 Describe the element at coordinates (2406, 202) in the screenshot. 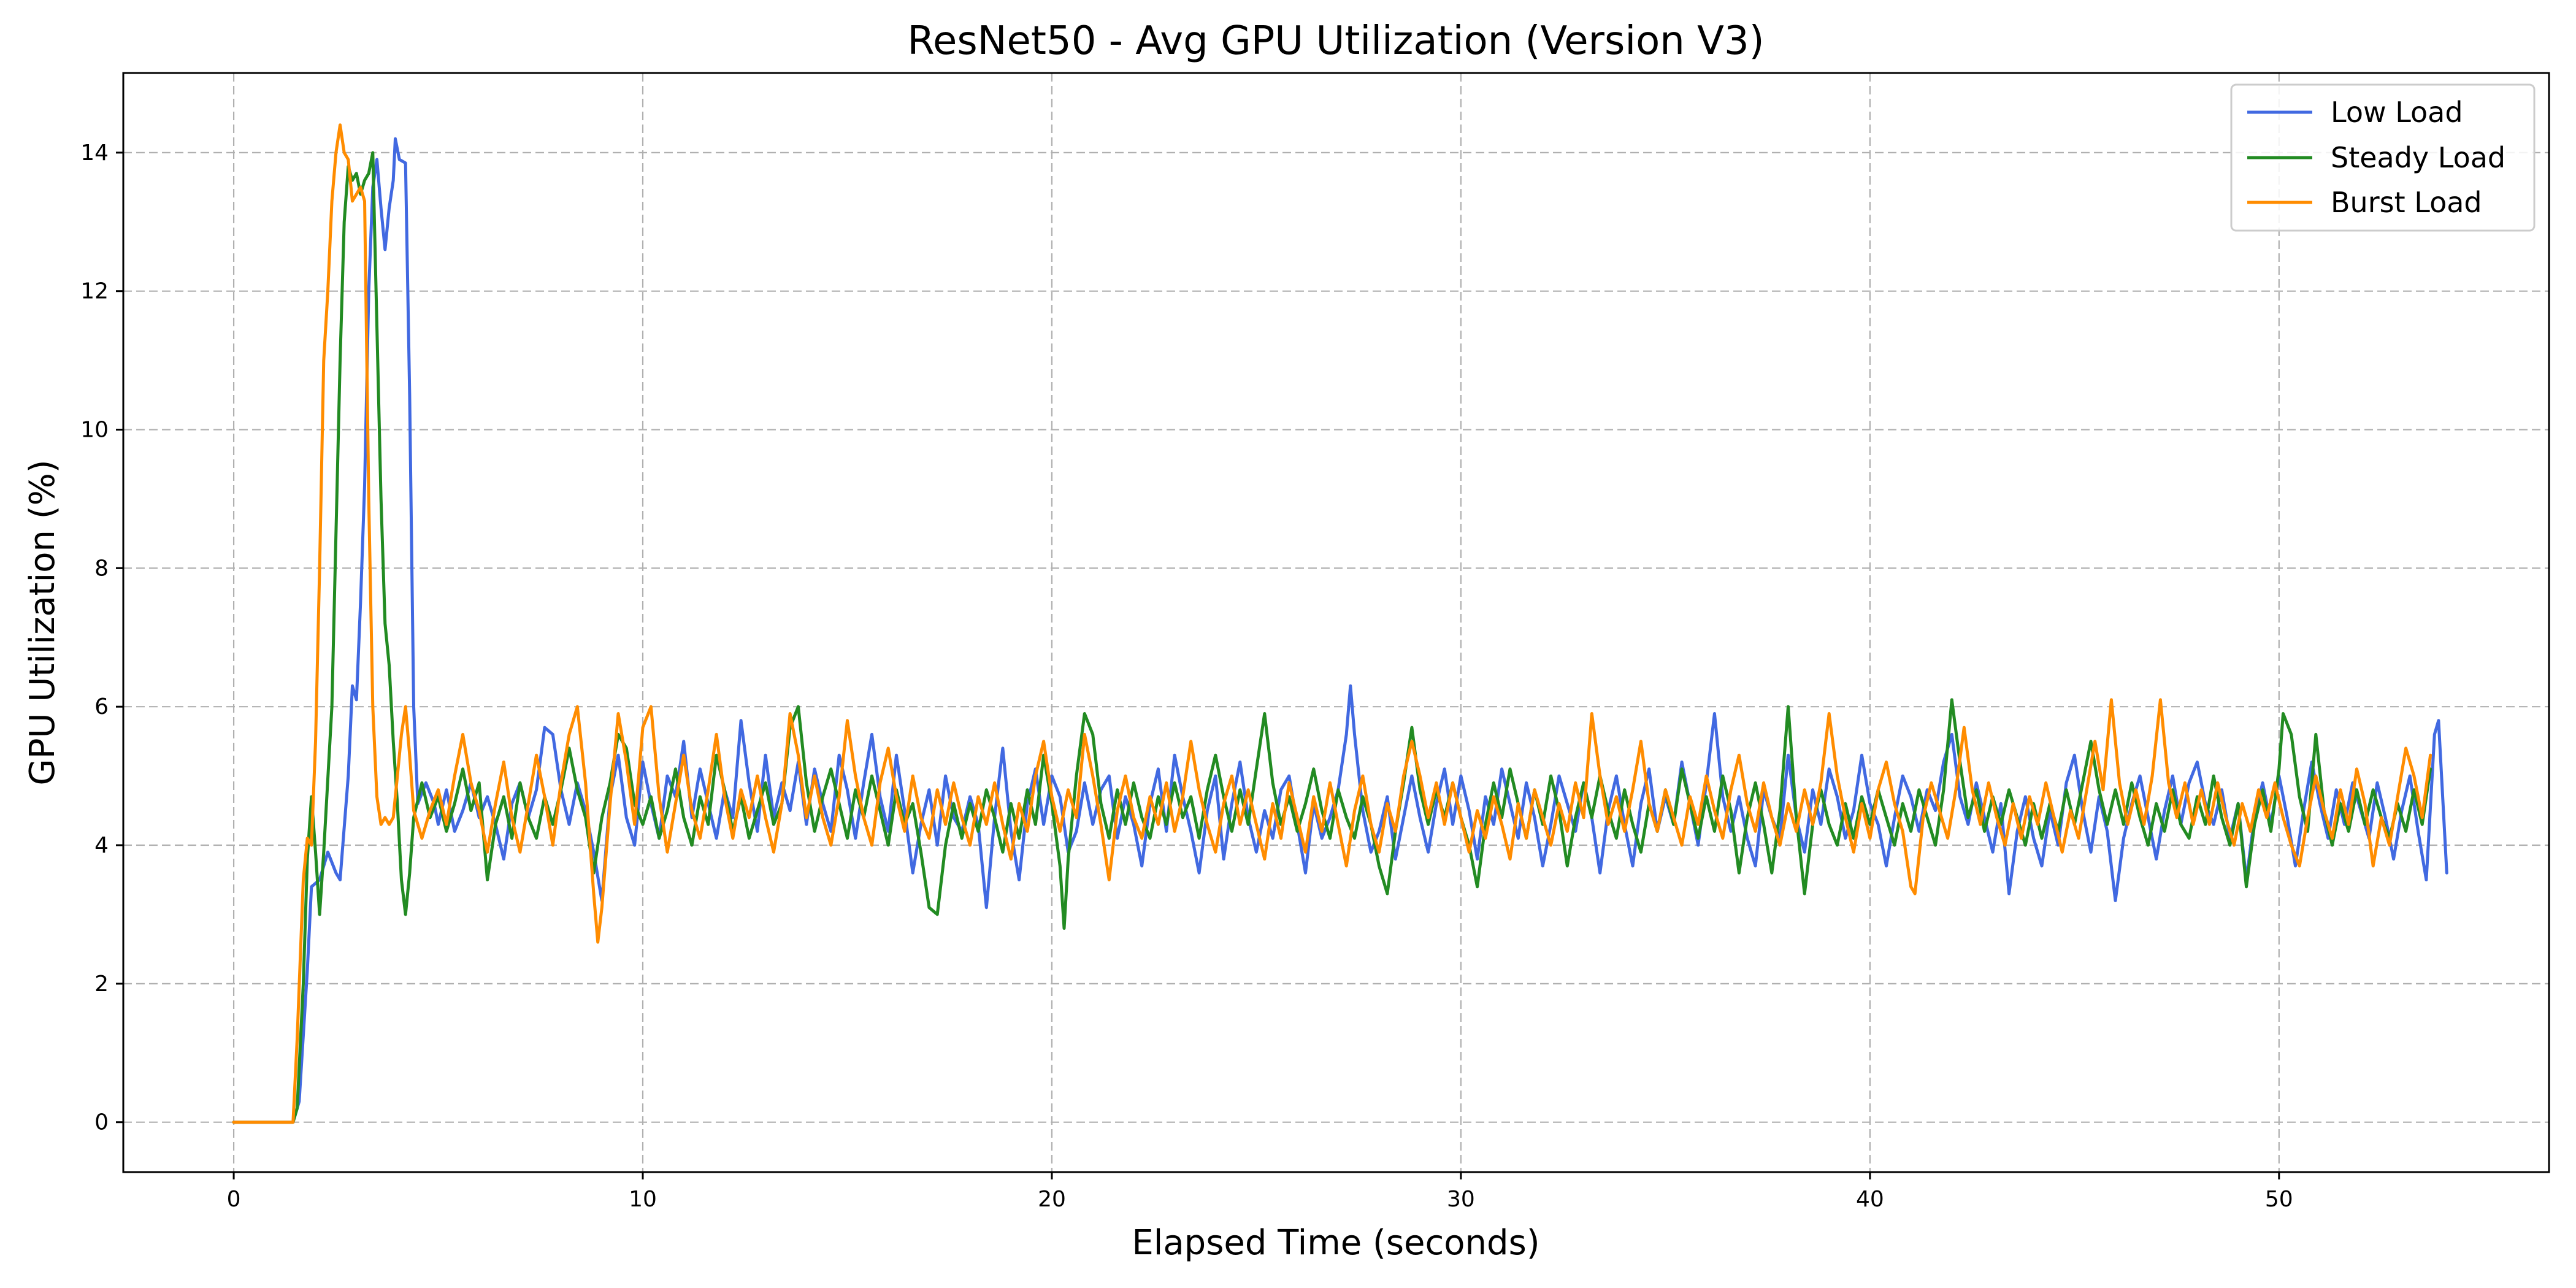

I see `legend-label-burst-load: Burst Load` at that location.